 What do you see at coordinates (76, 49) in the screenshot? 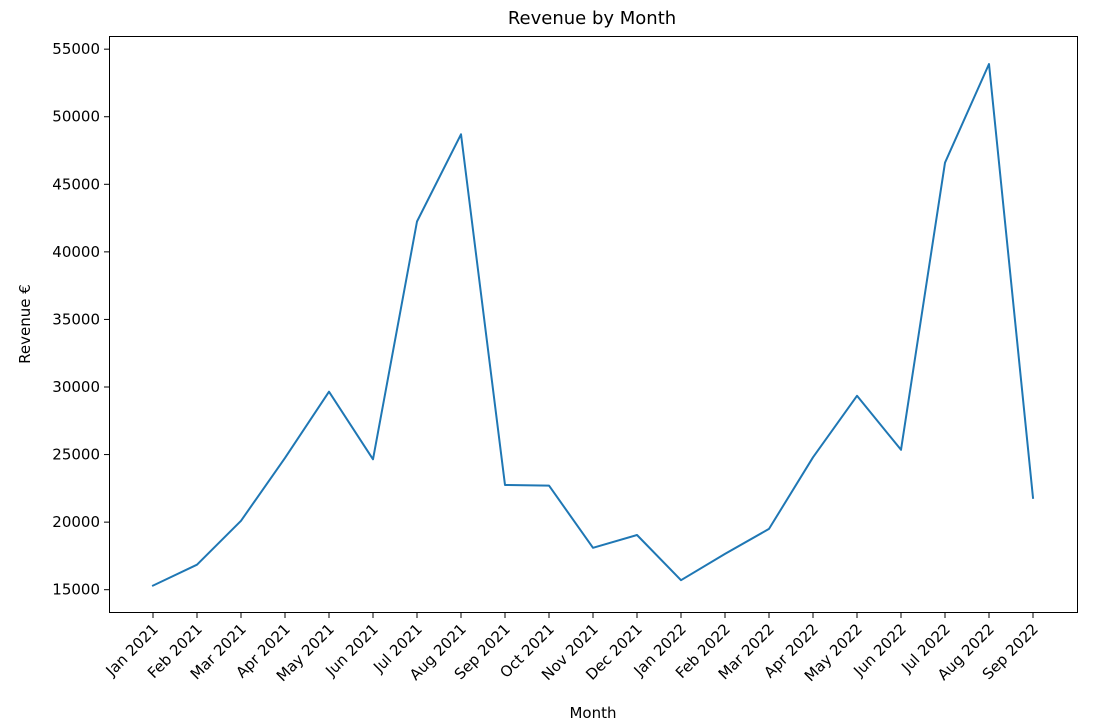
I see `y-tick-label: 55000` at bounding box center [76, 49].